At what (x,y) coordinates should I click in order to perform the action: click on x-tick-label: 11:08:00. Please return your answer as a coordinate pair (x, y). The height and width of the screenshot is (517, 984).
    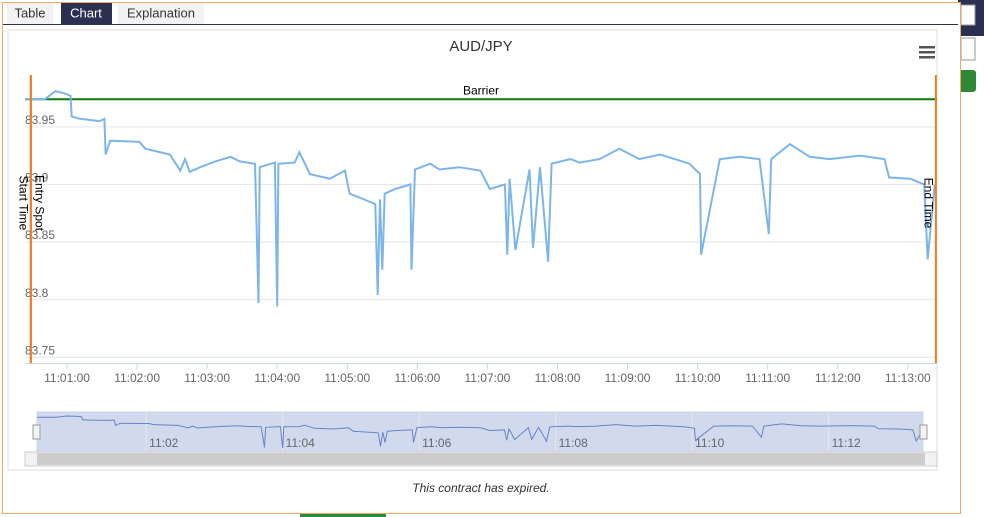
    Looking at the image, I should click on (558, 378).